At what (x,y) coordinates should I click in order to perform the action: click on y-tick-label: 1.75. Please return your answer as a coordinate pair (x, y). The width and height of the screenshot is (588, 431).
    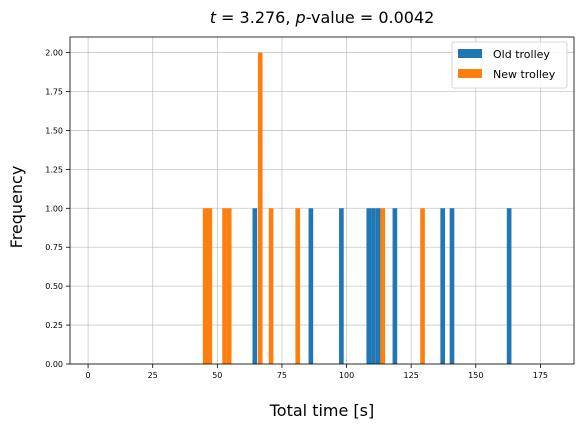
    Looking at the image, I should click on (54, 92).